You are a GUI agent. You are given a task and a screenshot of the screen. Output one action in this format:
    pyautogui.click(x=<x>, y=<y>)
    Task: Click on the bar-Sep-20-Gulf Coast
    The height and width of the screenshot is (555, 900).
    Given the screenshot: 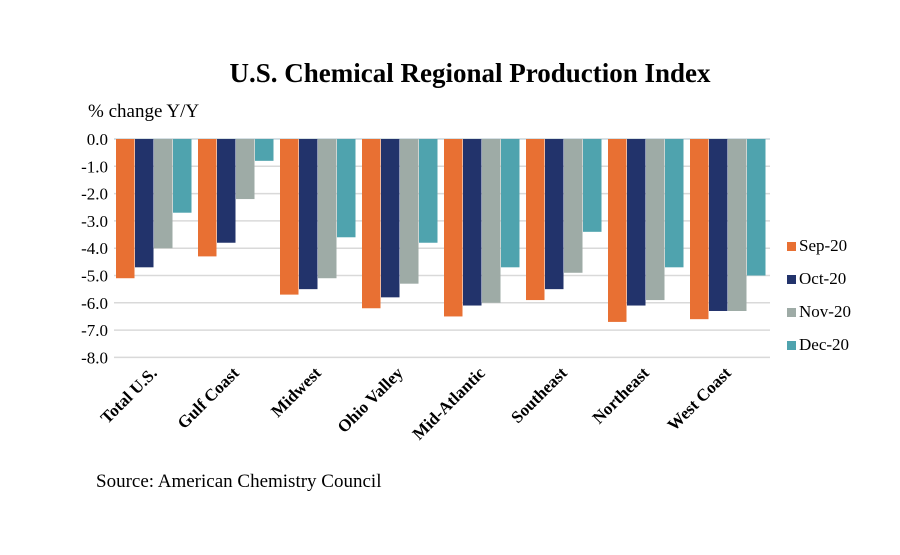 What is the action you would take?
    pyautogui.click(x=207, y=198)
    